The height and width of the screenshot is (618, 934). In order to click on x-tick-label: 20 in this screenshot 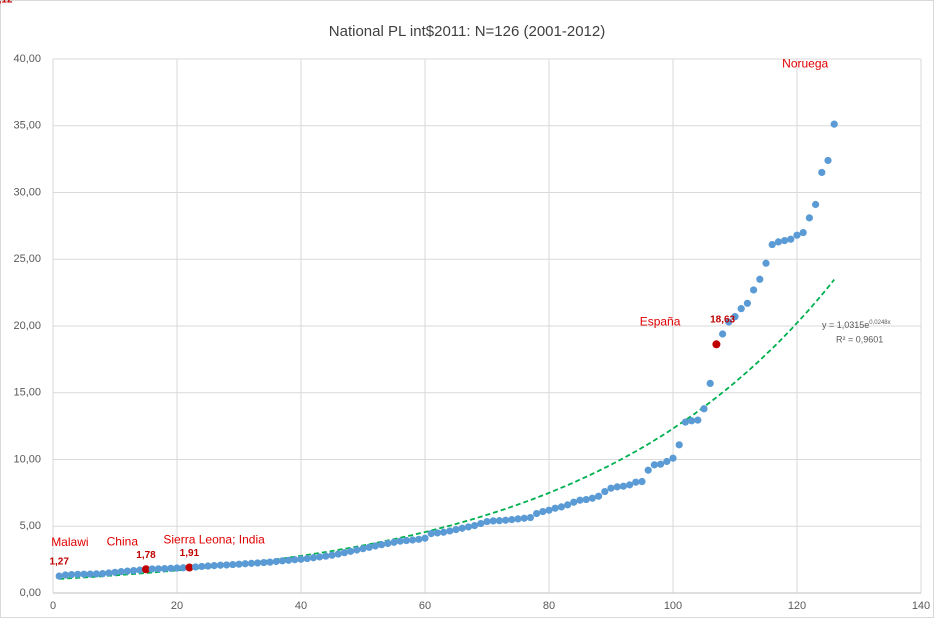, I will do `click(177, 606)`.